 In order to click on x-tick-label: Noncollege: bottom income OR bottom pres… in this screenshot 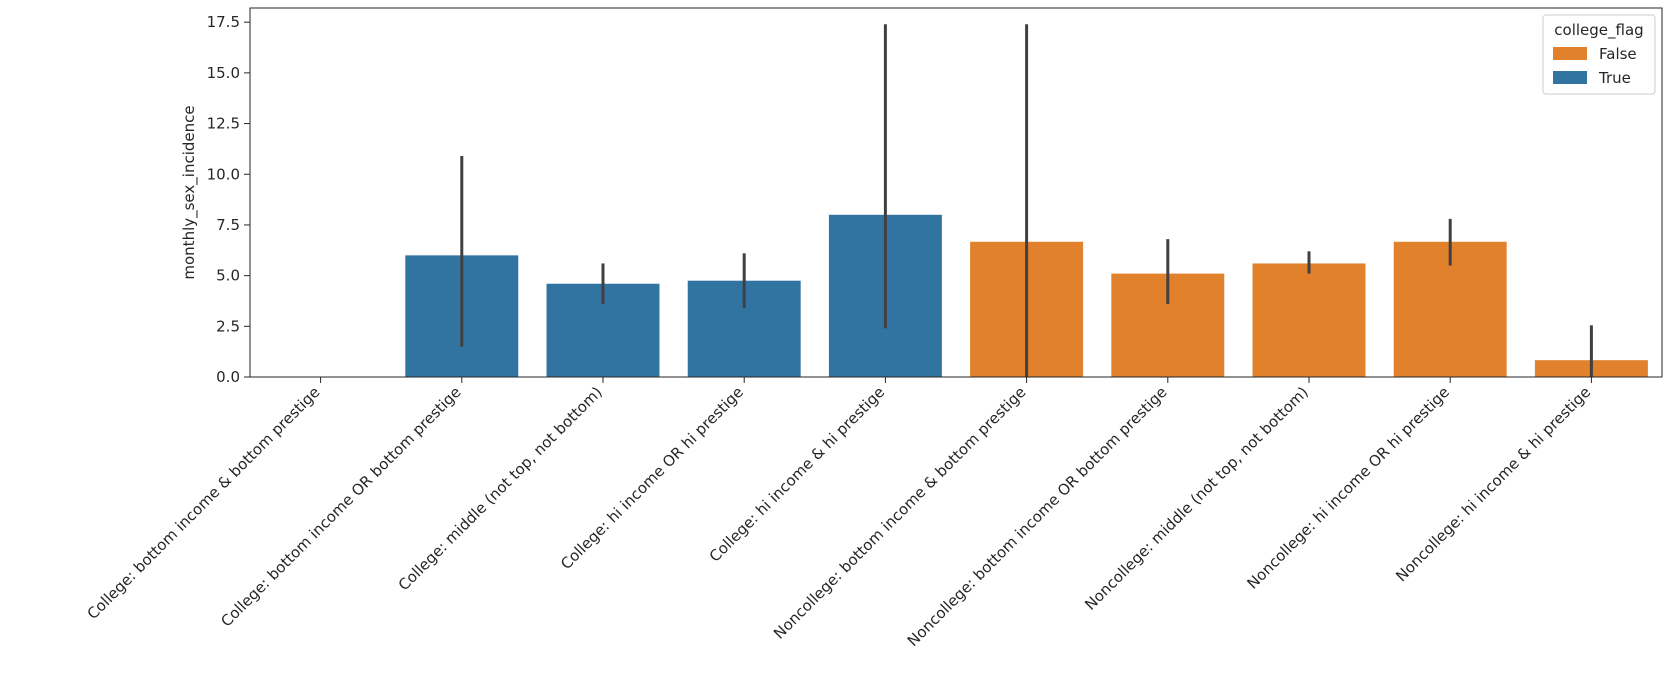, I will do `click(1037, 516)`.